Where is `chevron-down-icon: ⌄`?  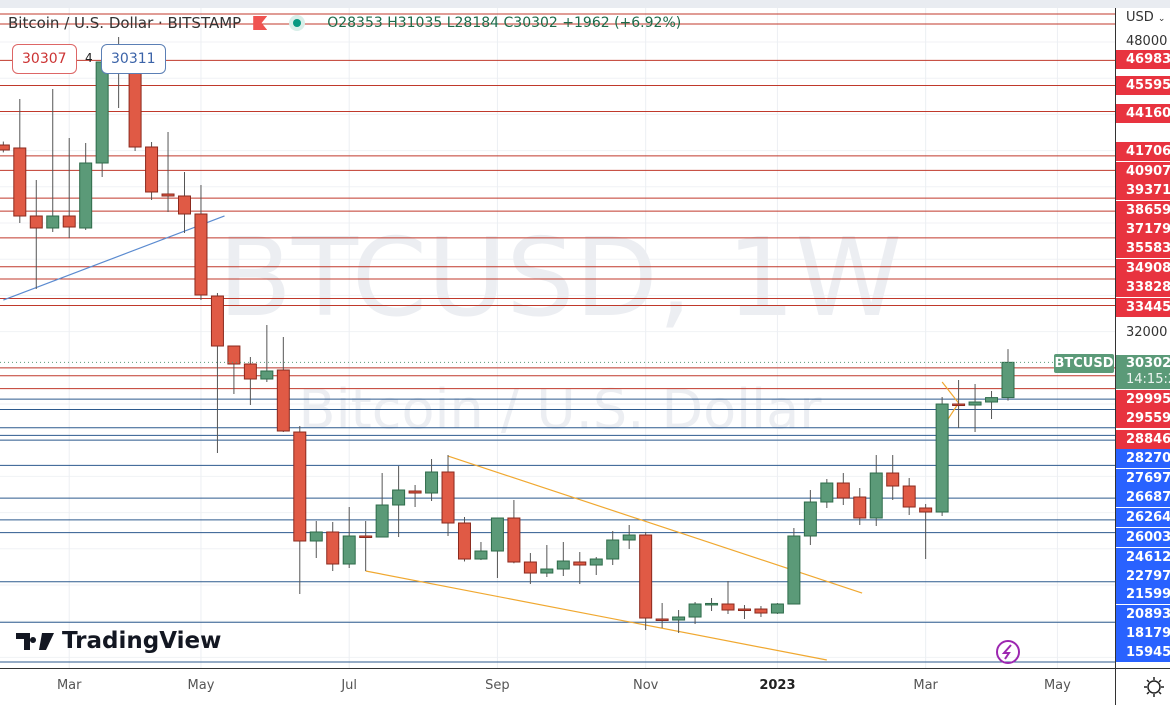 chevron-down-icon: ⌄ is located at coordinates (1161, 19).